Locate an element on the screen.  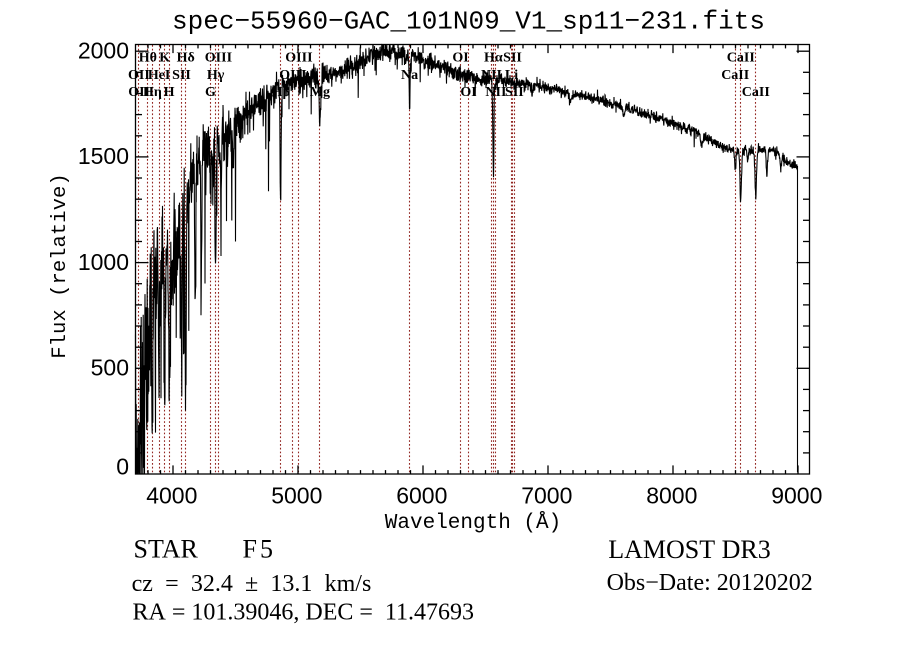
svg-text: G is located at coordinates (210, 92).